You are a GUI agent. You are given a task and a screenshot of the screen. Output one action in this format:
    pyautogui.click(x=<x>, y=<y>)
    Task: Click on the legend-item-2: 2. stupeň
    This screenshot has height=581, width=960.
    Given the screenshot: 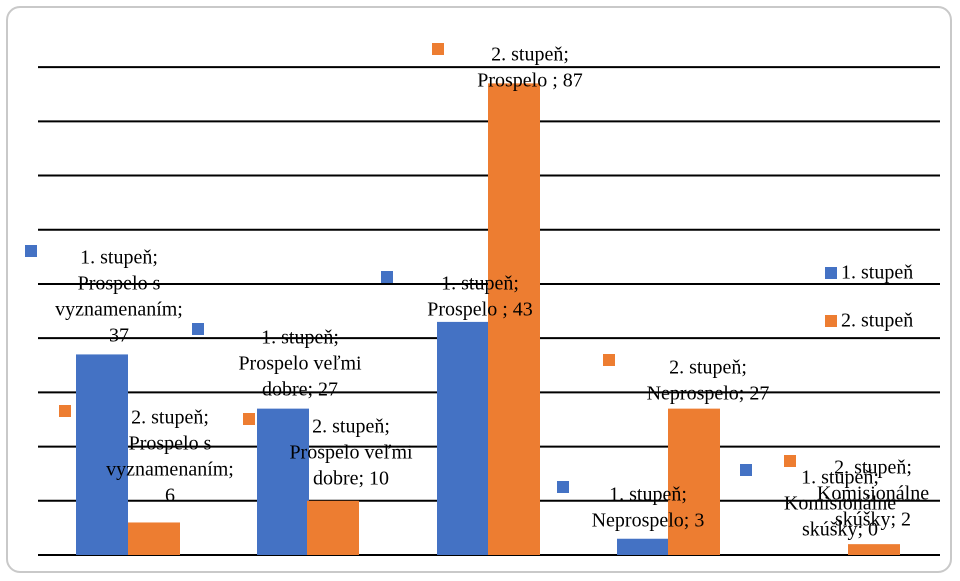 What is the action you would take?
    pyautogui.click(x=869, y=321)
    